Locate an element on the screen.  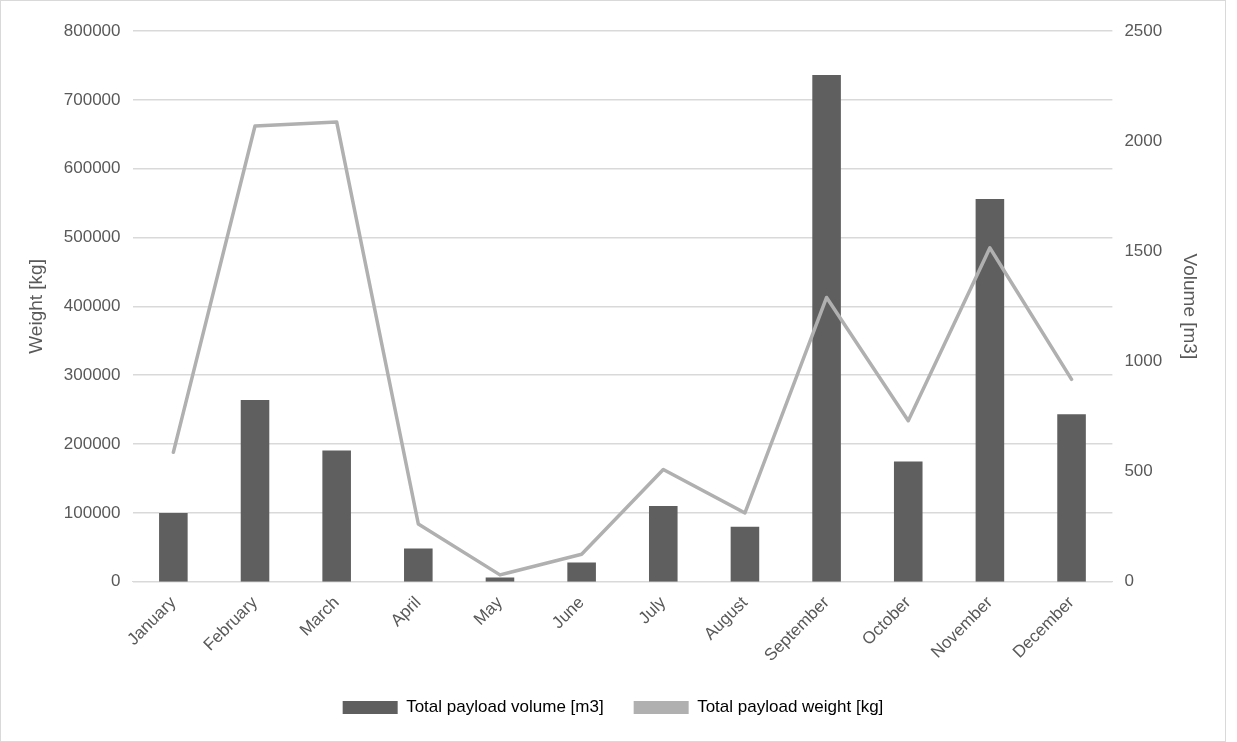
y-tick-label: 800000 is located at coordinates (92, 30).